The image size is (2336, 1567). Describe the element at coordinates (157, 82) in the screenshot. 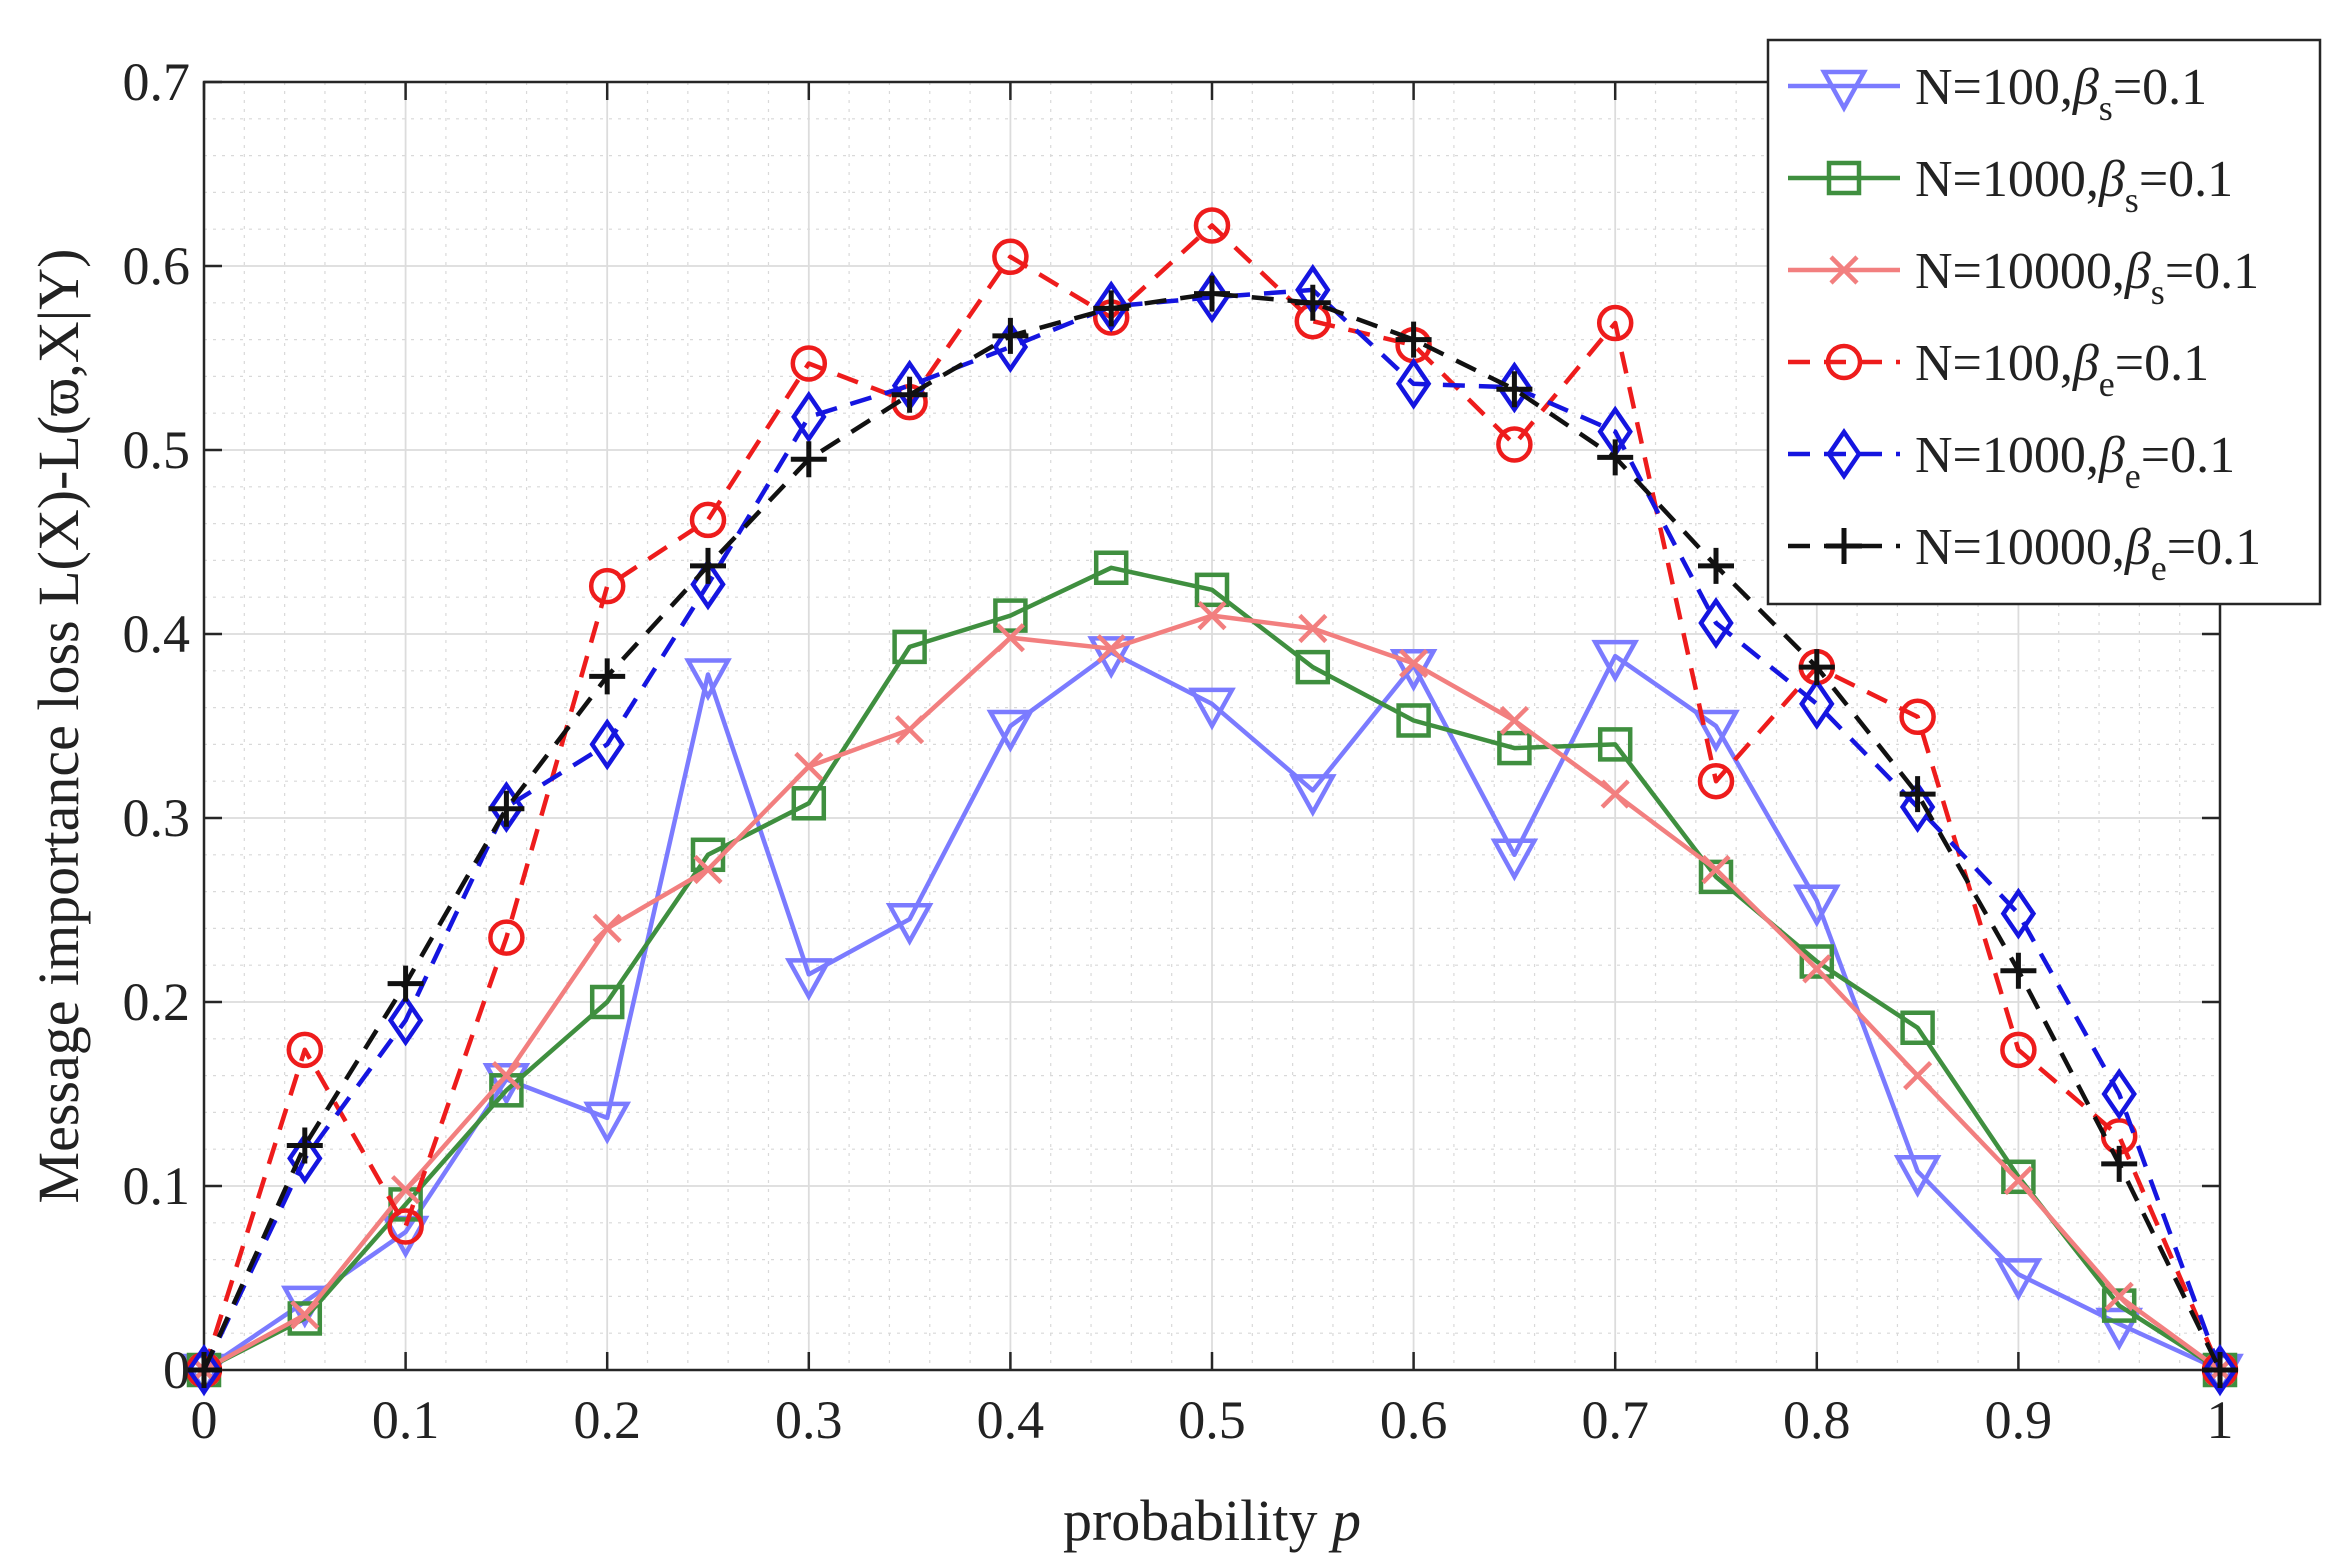

I see `y-tick-label: 0.7` at that location.